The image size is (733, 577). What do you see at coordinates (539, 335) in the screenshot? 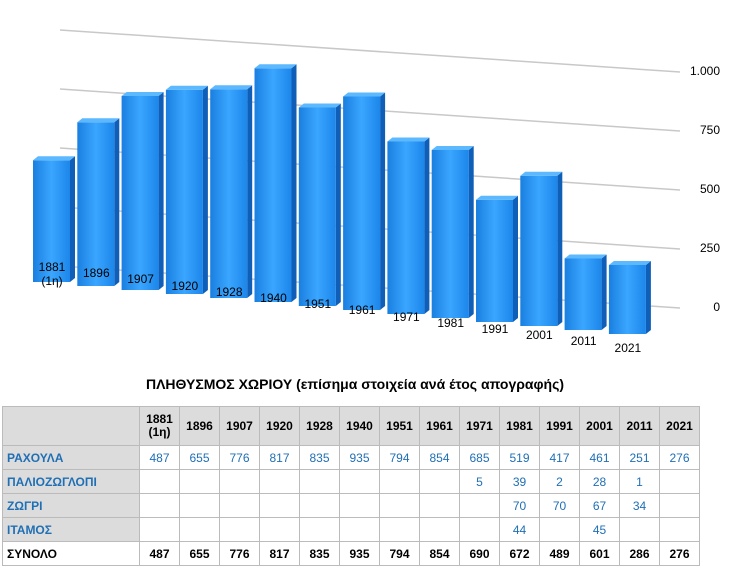
I see `x-tick-label: 2001` at bounding box center [539, 335].